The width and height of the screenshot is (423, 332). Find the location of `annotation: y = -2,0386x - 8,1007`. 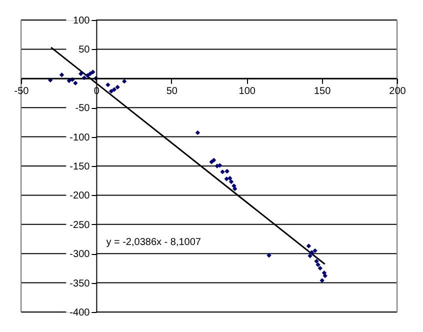

annotation: y = -2,0386x - 8,1007 is located at coordinates (154, 242).